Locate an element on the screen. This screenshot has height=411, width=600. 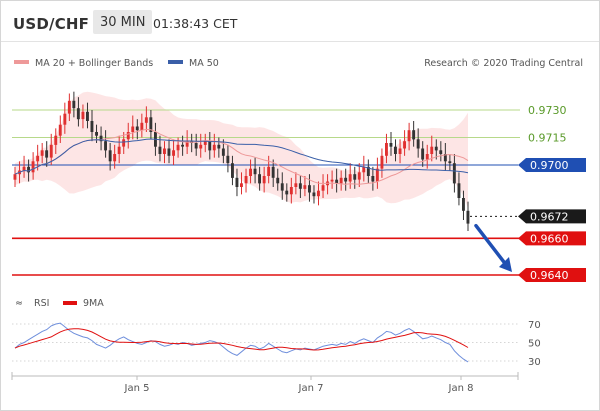
rsi-line is located at coordinates (241, 342).